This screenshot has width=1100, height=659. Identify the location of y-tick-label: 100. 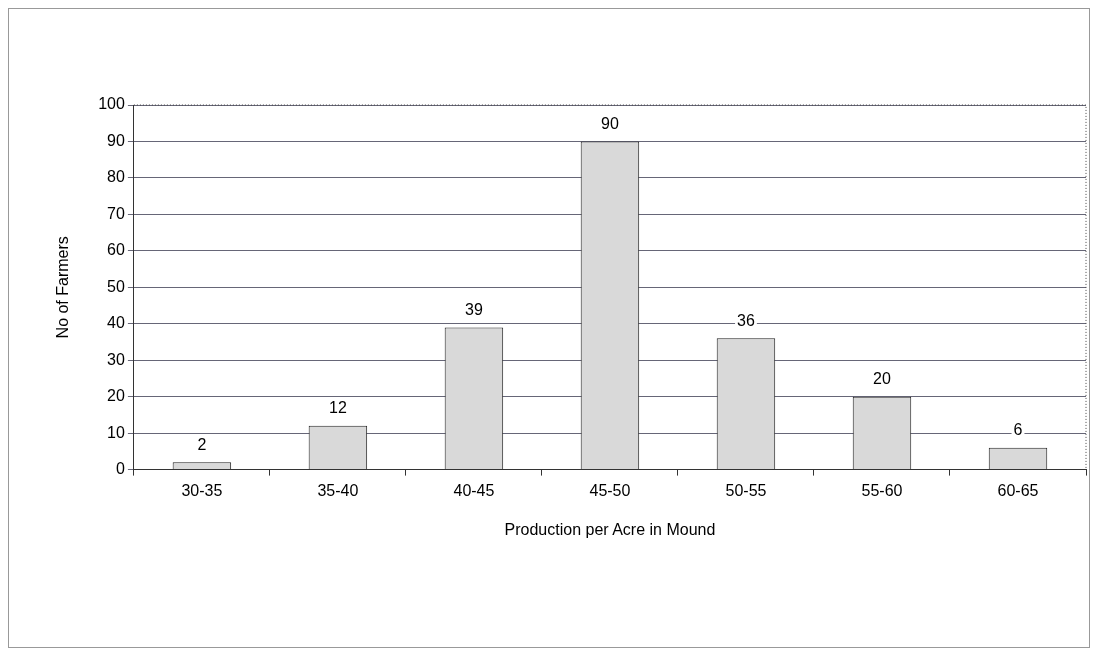
(111, 104).